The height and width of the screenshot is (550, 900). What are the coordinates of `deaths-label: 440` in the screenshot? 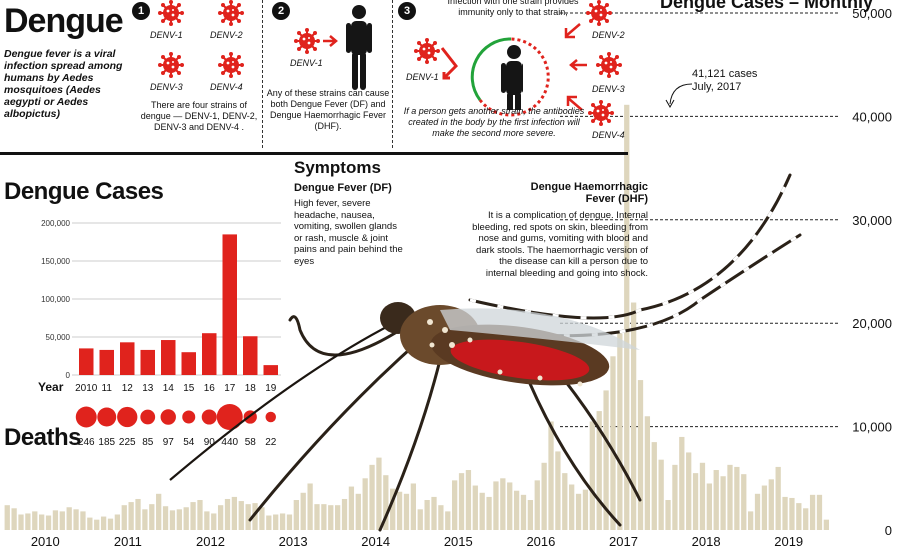 It's located at (229, 442).